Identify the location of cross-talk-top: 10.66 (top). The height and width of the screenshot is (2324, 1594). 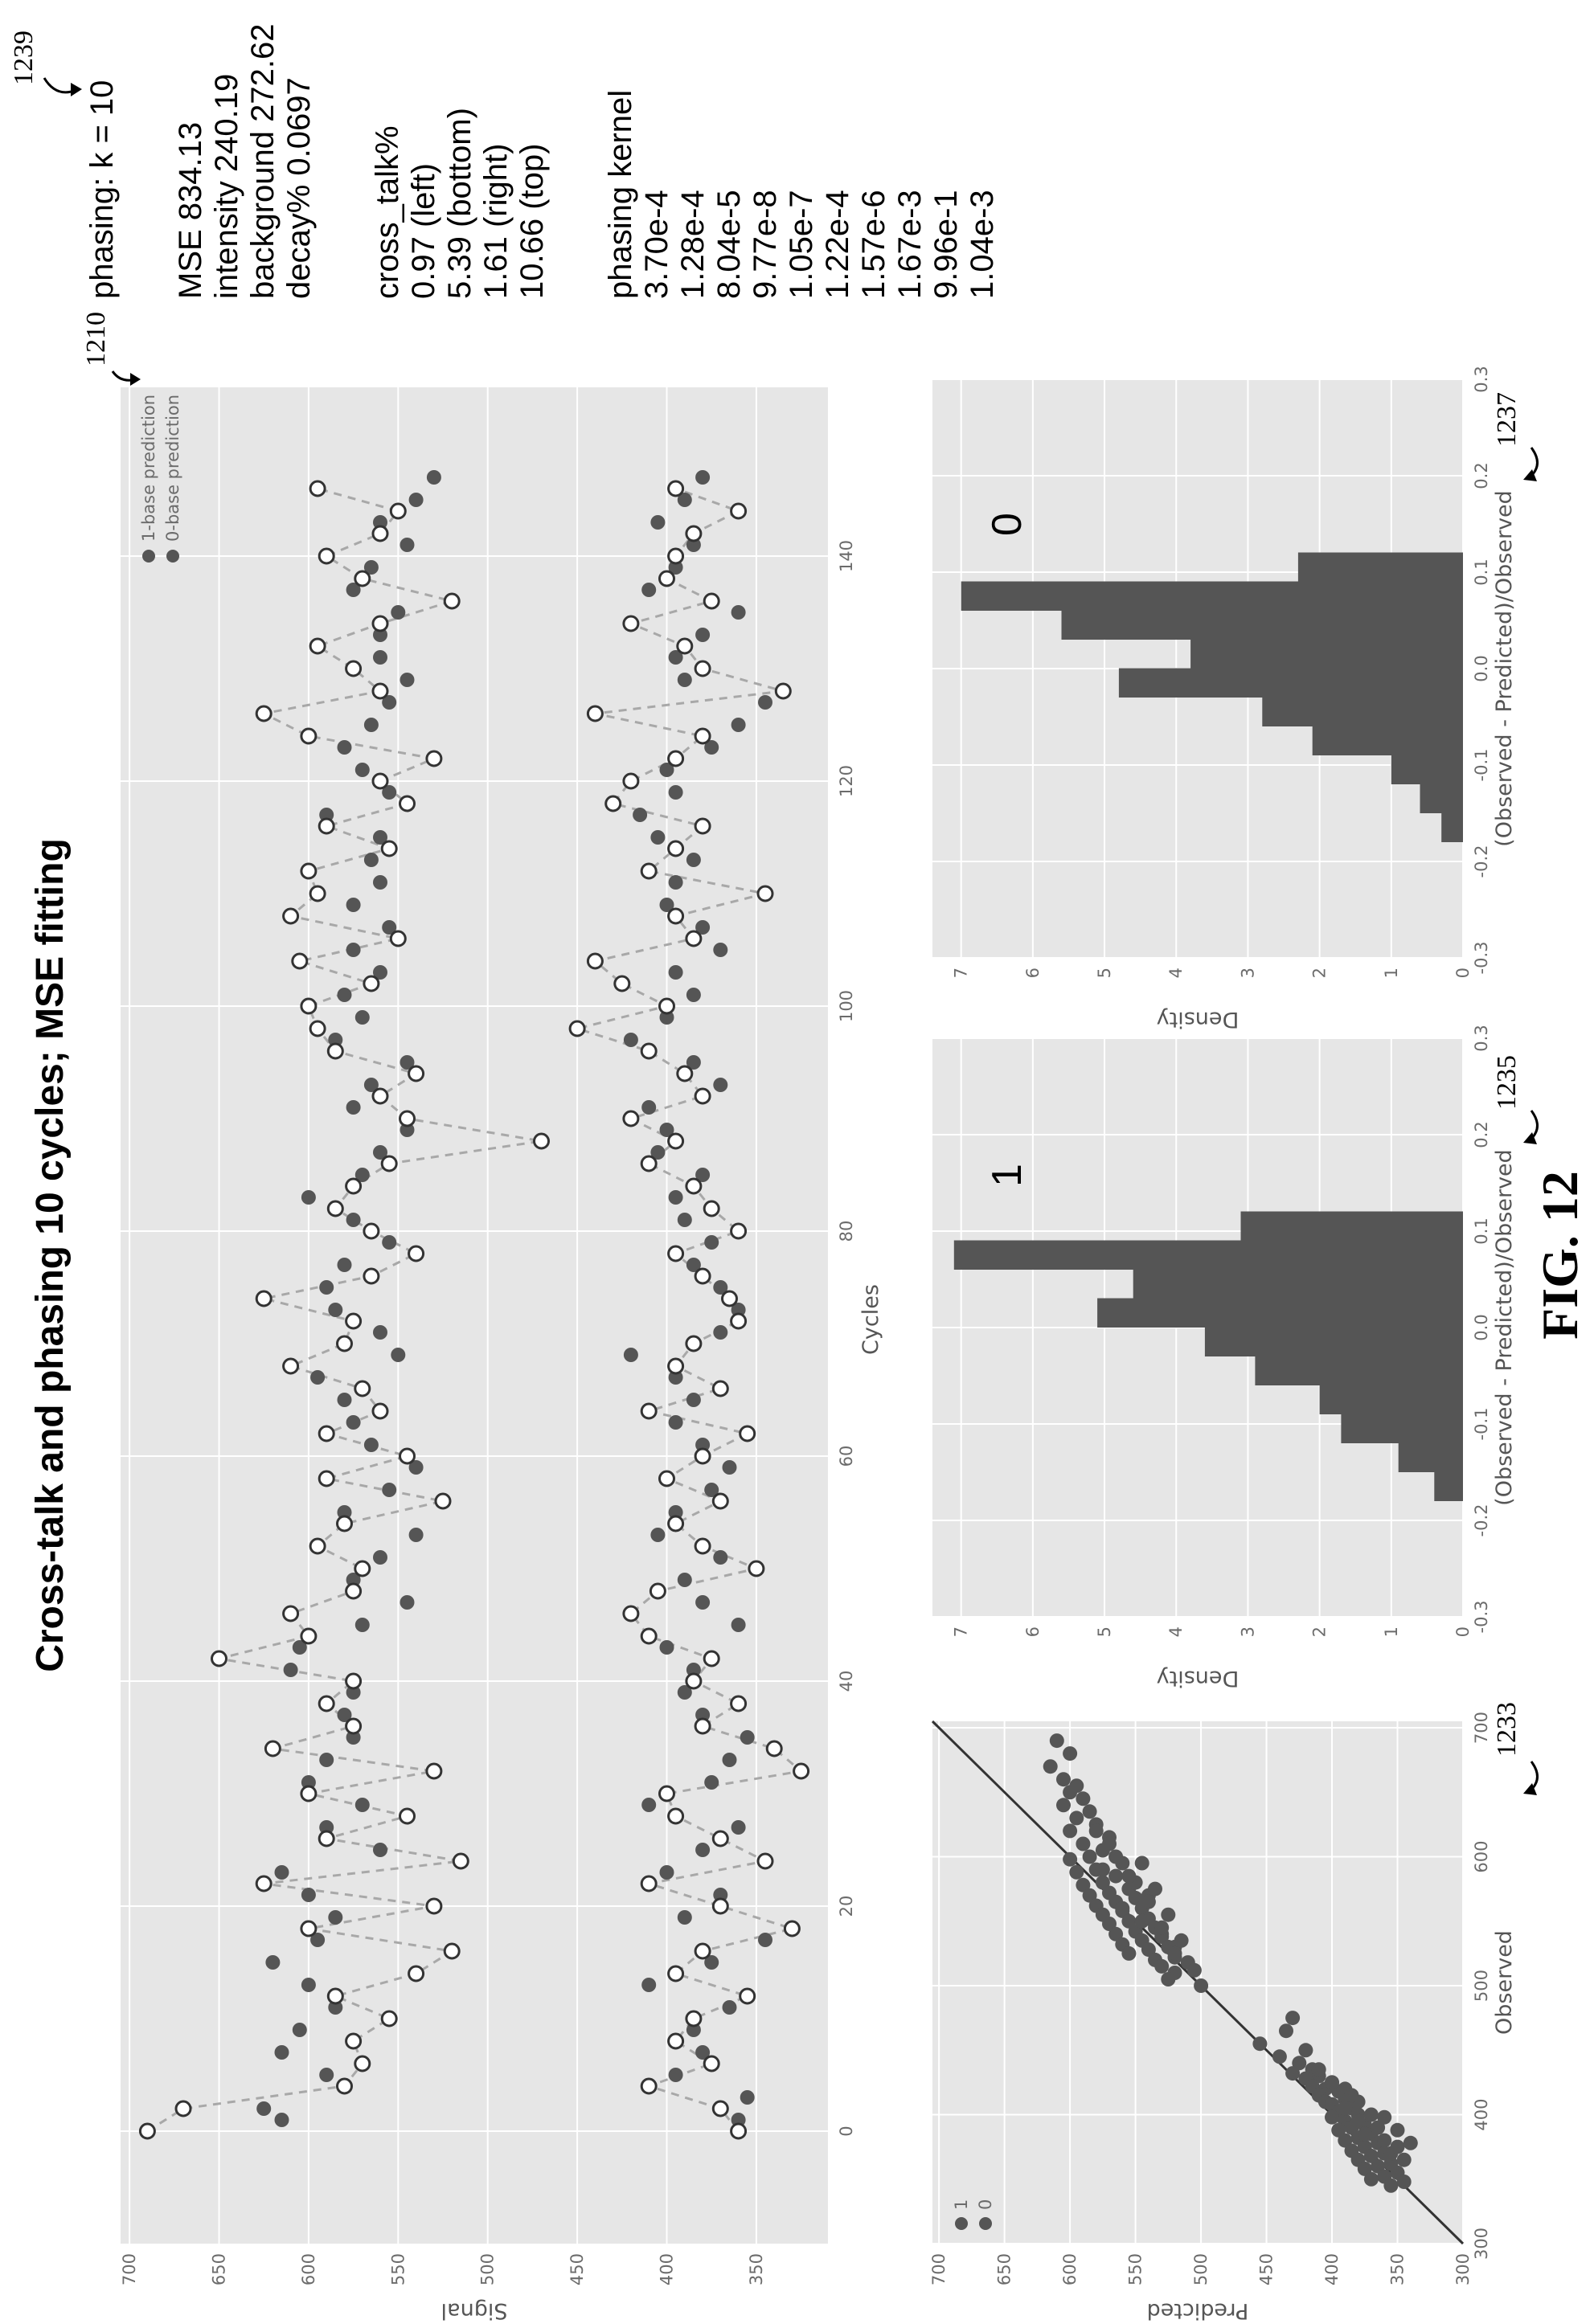
(532, 222).